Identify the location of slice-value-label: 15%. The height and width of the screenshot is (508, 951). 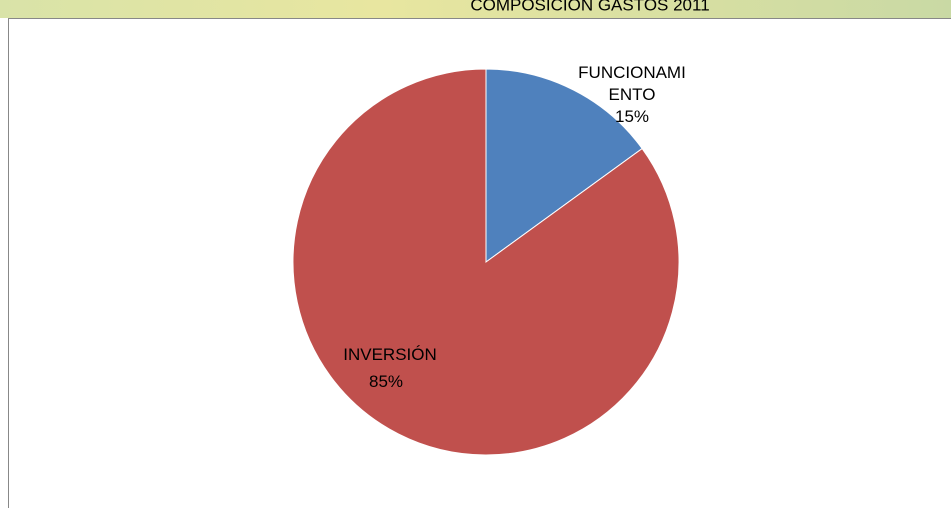
(632, 116).